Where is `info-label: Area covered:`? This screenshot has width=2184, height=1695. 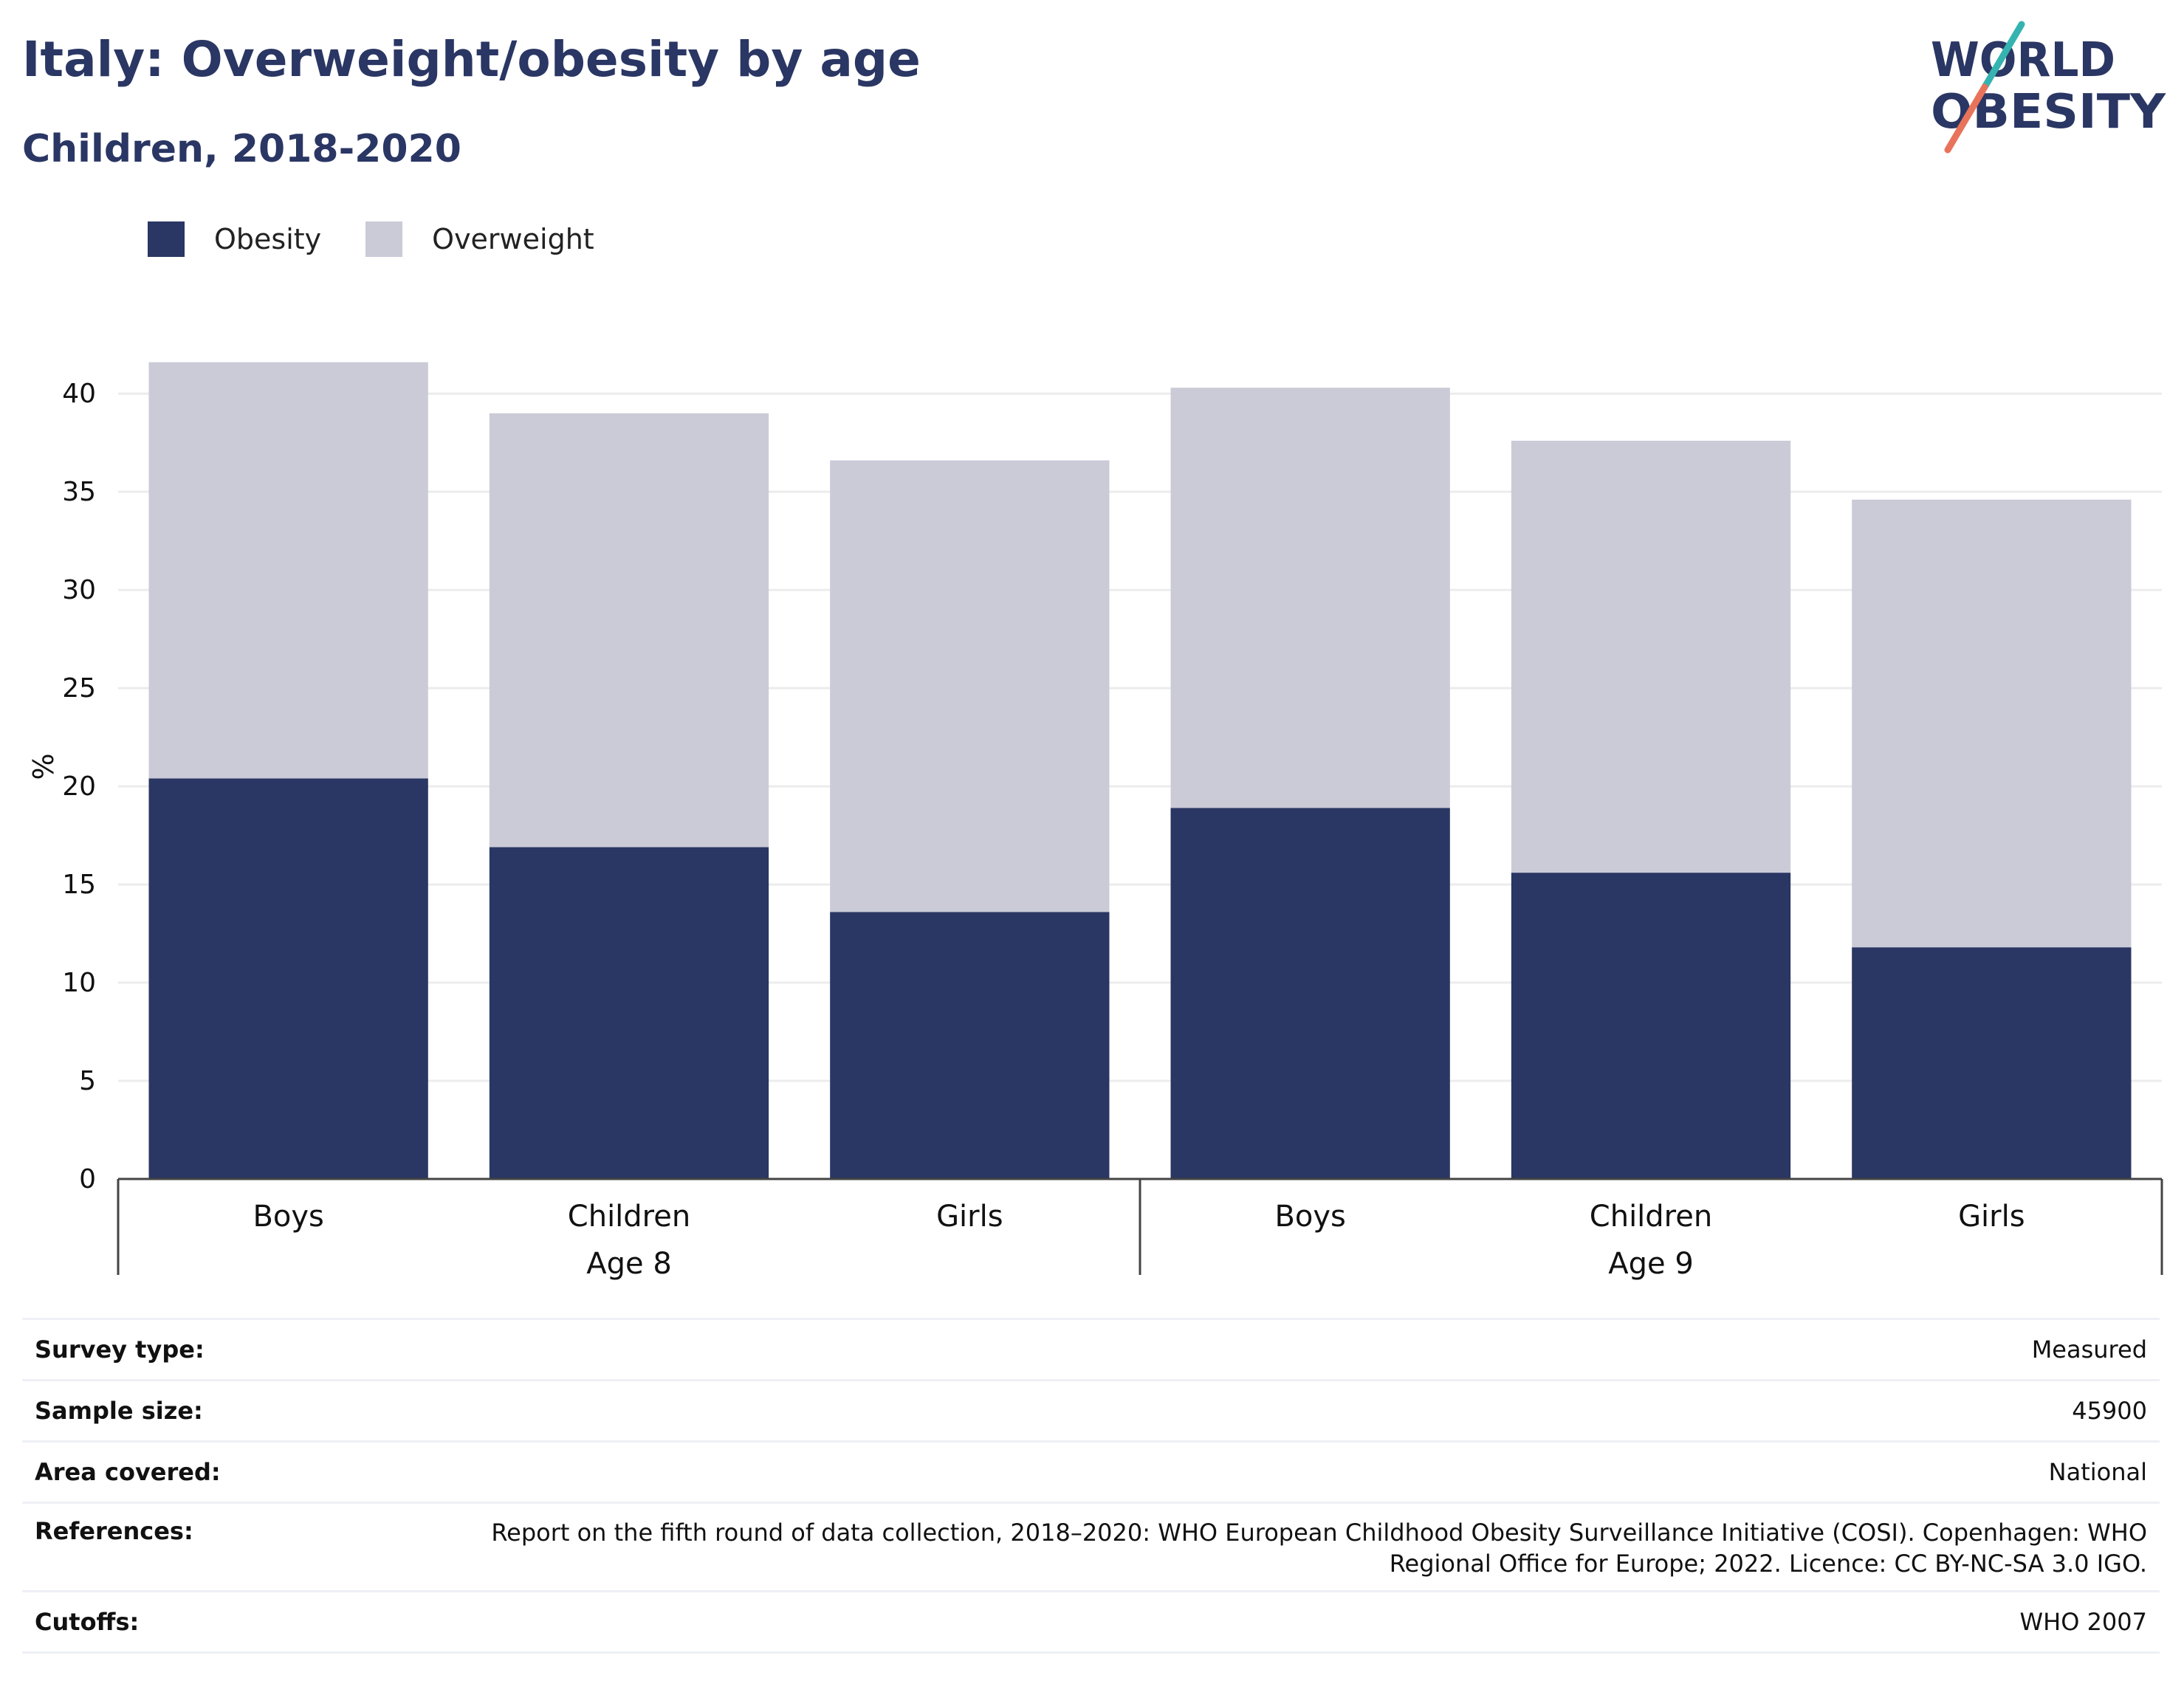 info-label: Area covered: is located at coordinates (128, 1472).